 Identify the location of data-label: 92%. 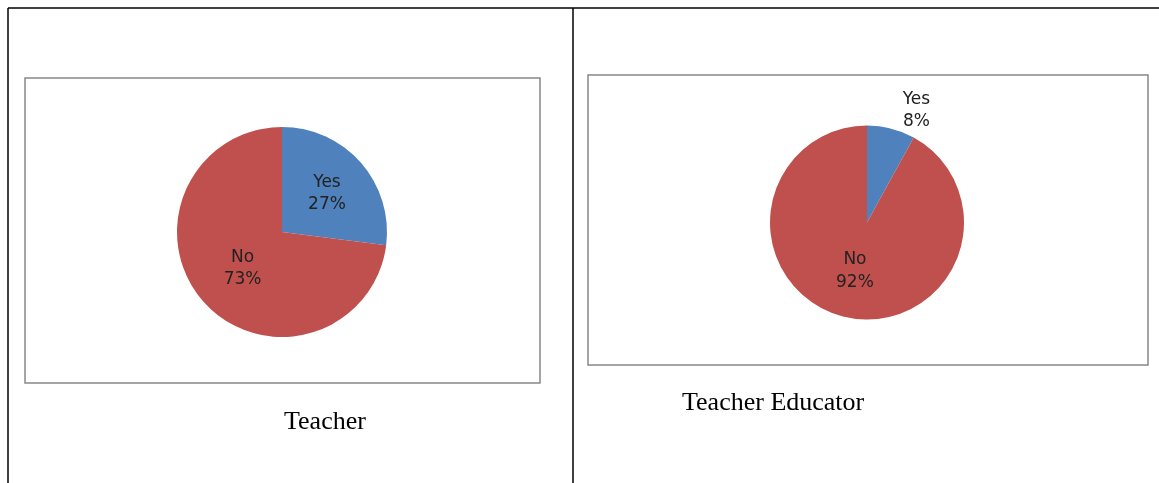
(855, 280).